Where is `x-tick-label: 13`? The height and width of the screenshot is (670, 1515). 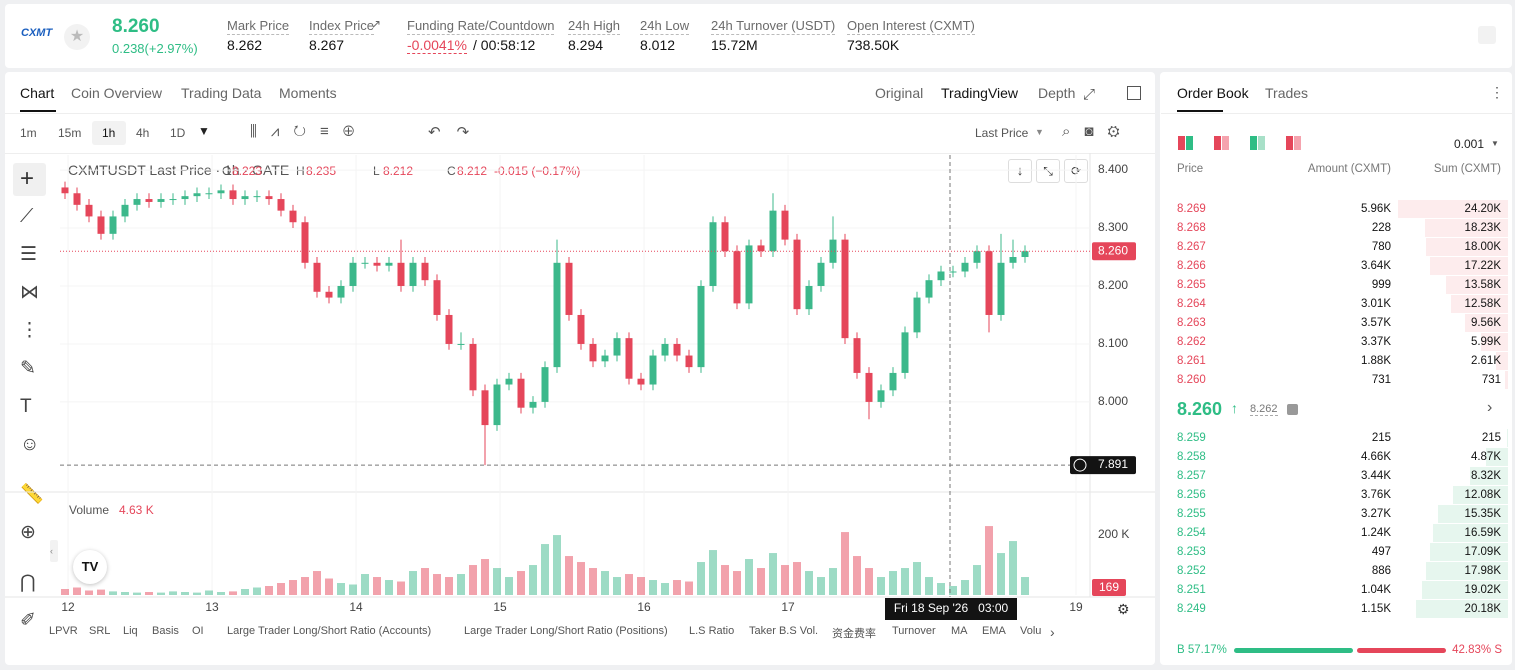 x-tick-label: 13 is located at coordinates (212, 607).